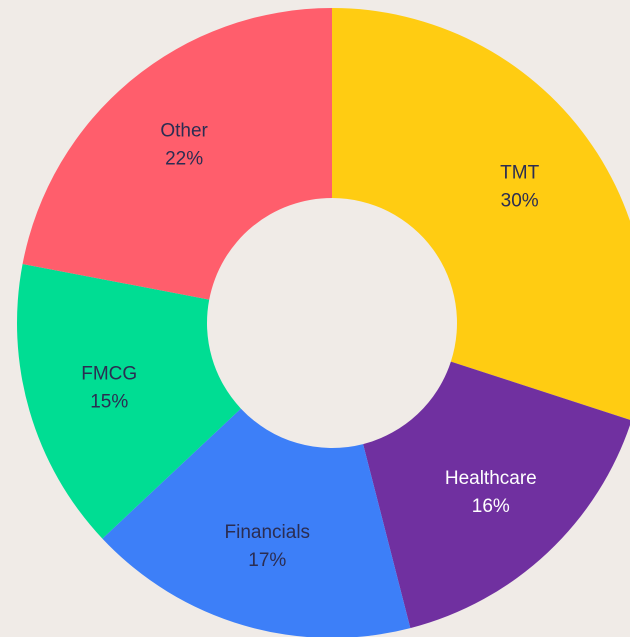 The height and width of the screenshot is (637, 630). Describe the element at coordinates (491, 506) in the screenshot. I see `slice-value-label: 16%` at that location.